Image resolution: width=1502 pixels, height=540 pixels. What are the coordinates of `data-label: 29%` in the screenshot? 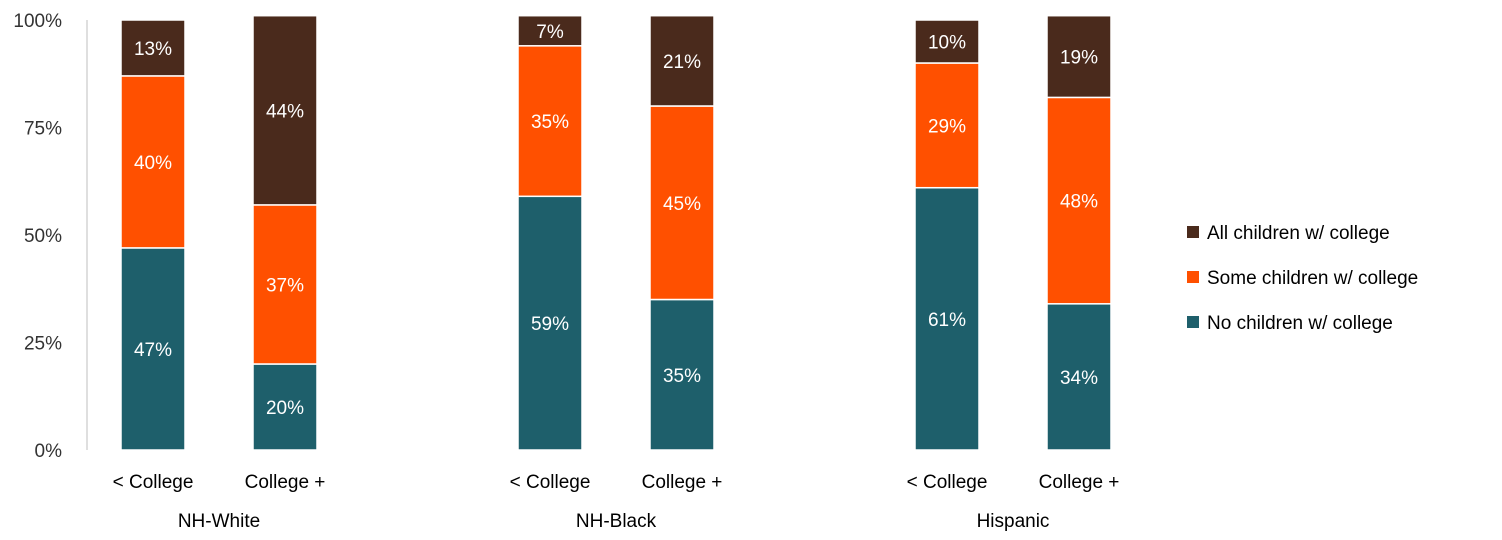 It's located at (947, 126).